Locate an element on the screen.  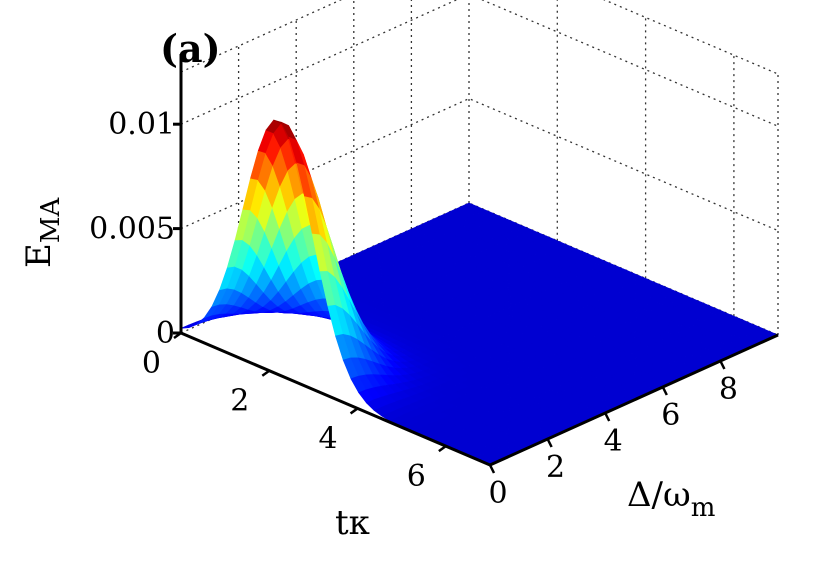
svg-text: EMA is located at coordinates (42, 232).